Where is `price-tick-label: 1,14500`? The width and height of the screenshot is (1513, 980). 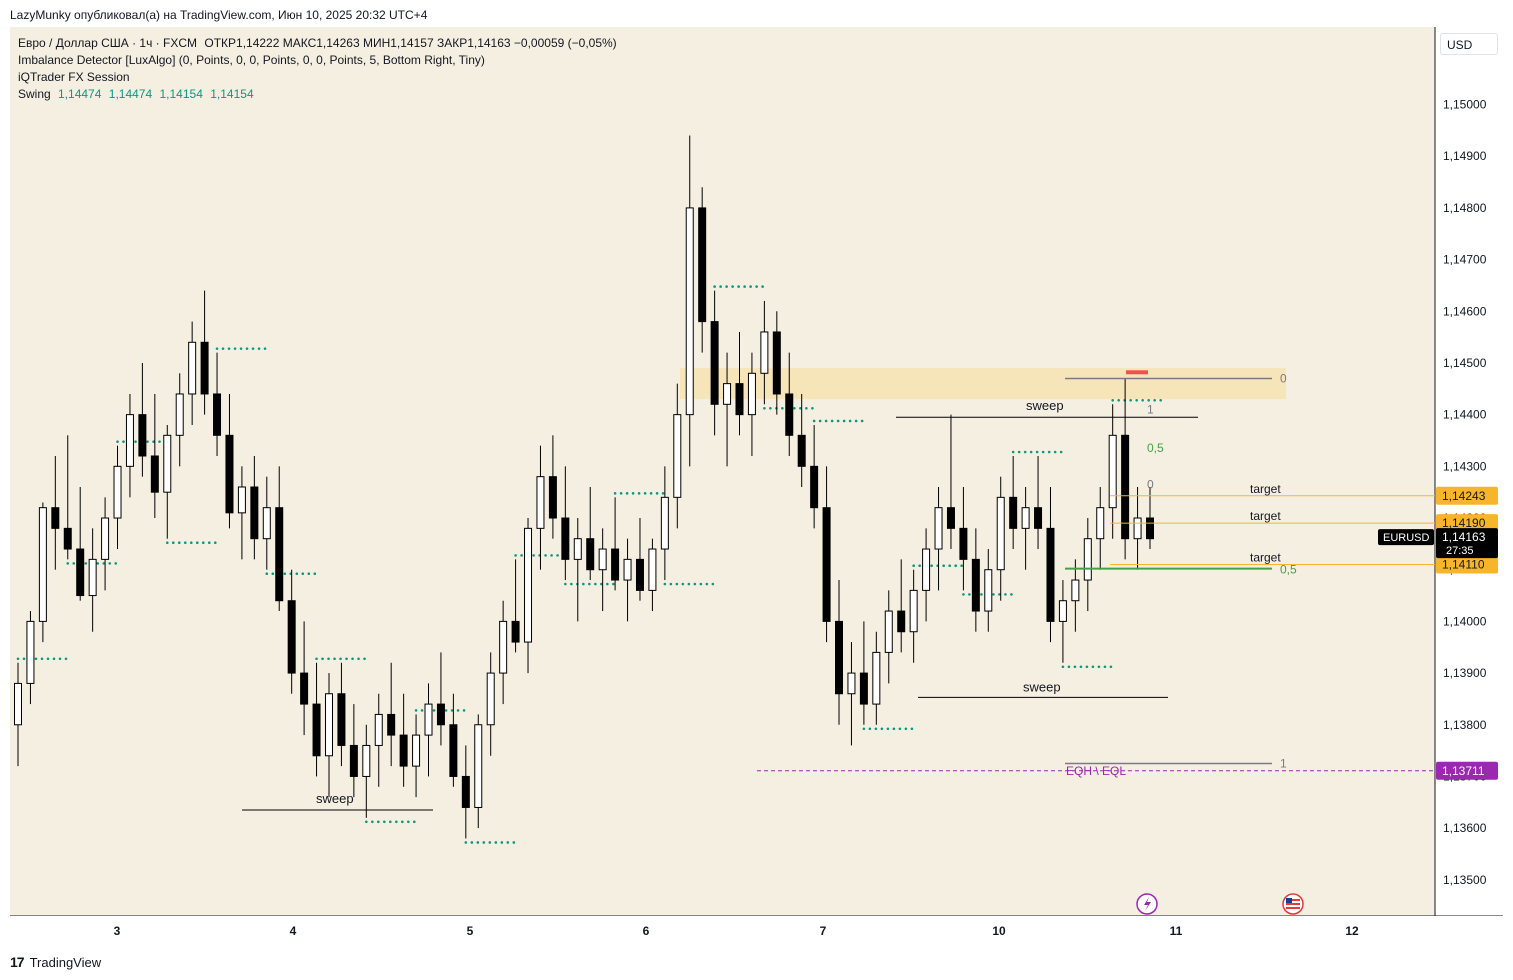 price-tick-label: 1,14500 is located at coordinates (1465, 363).